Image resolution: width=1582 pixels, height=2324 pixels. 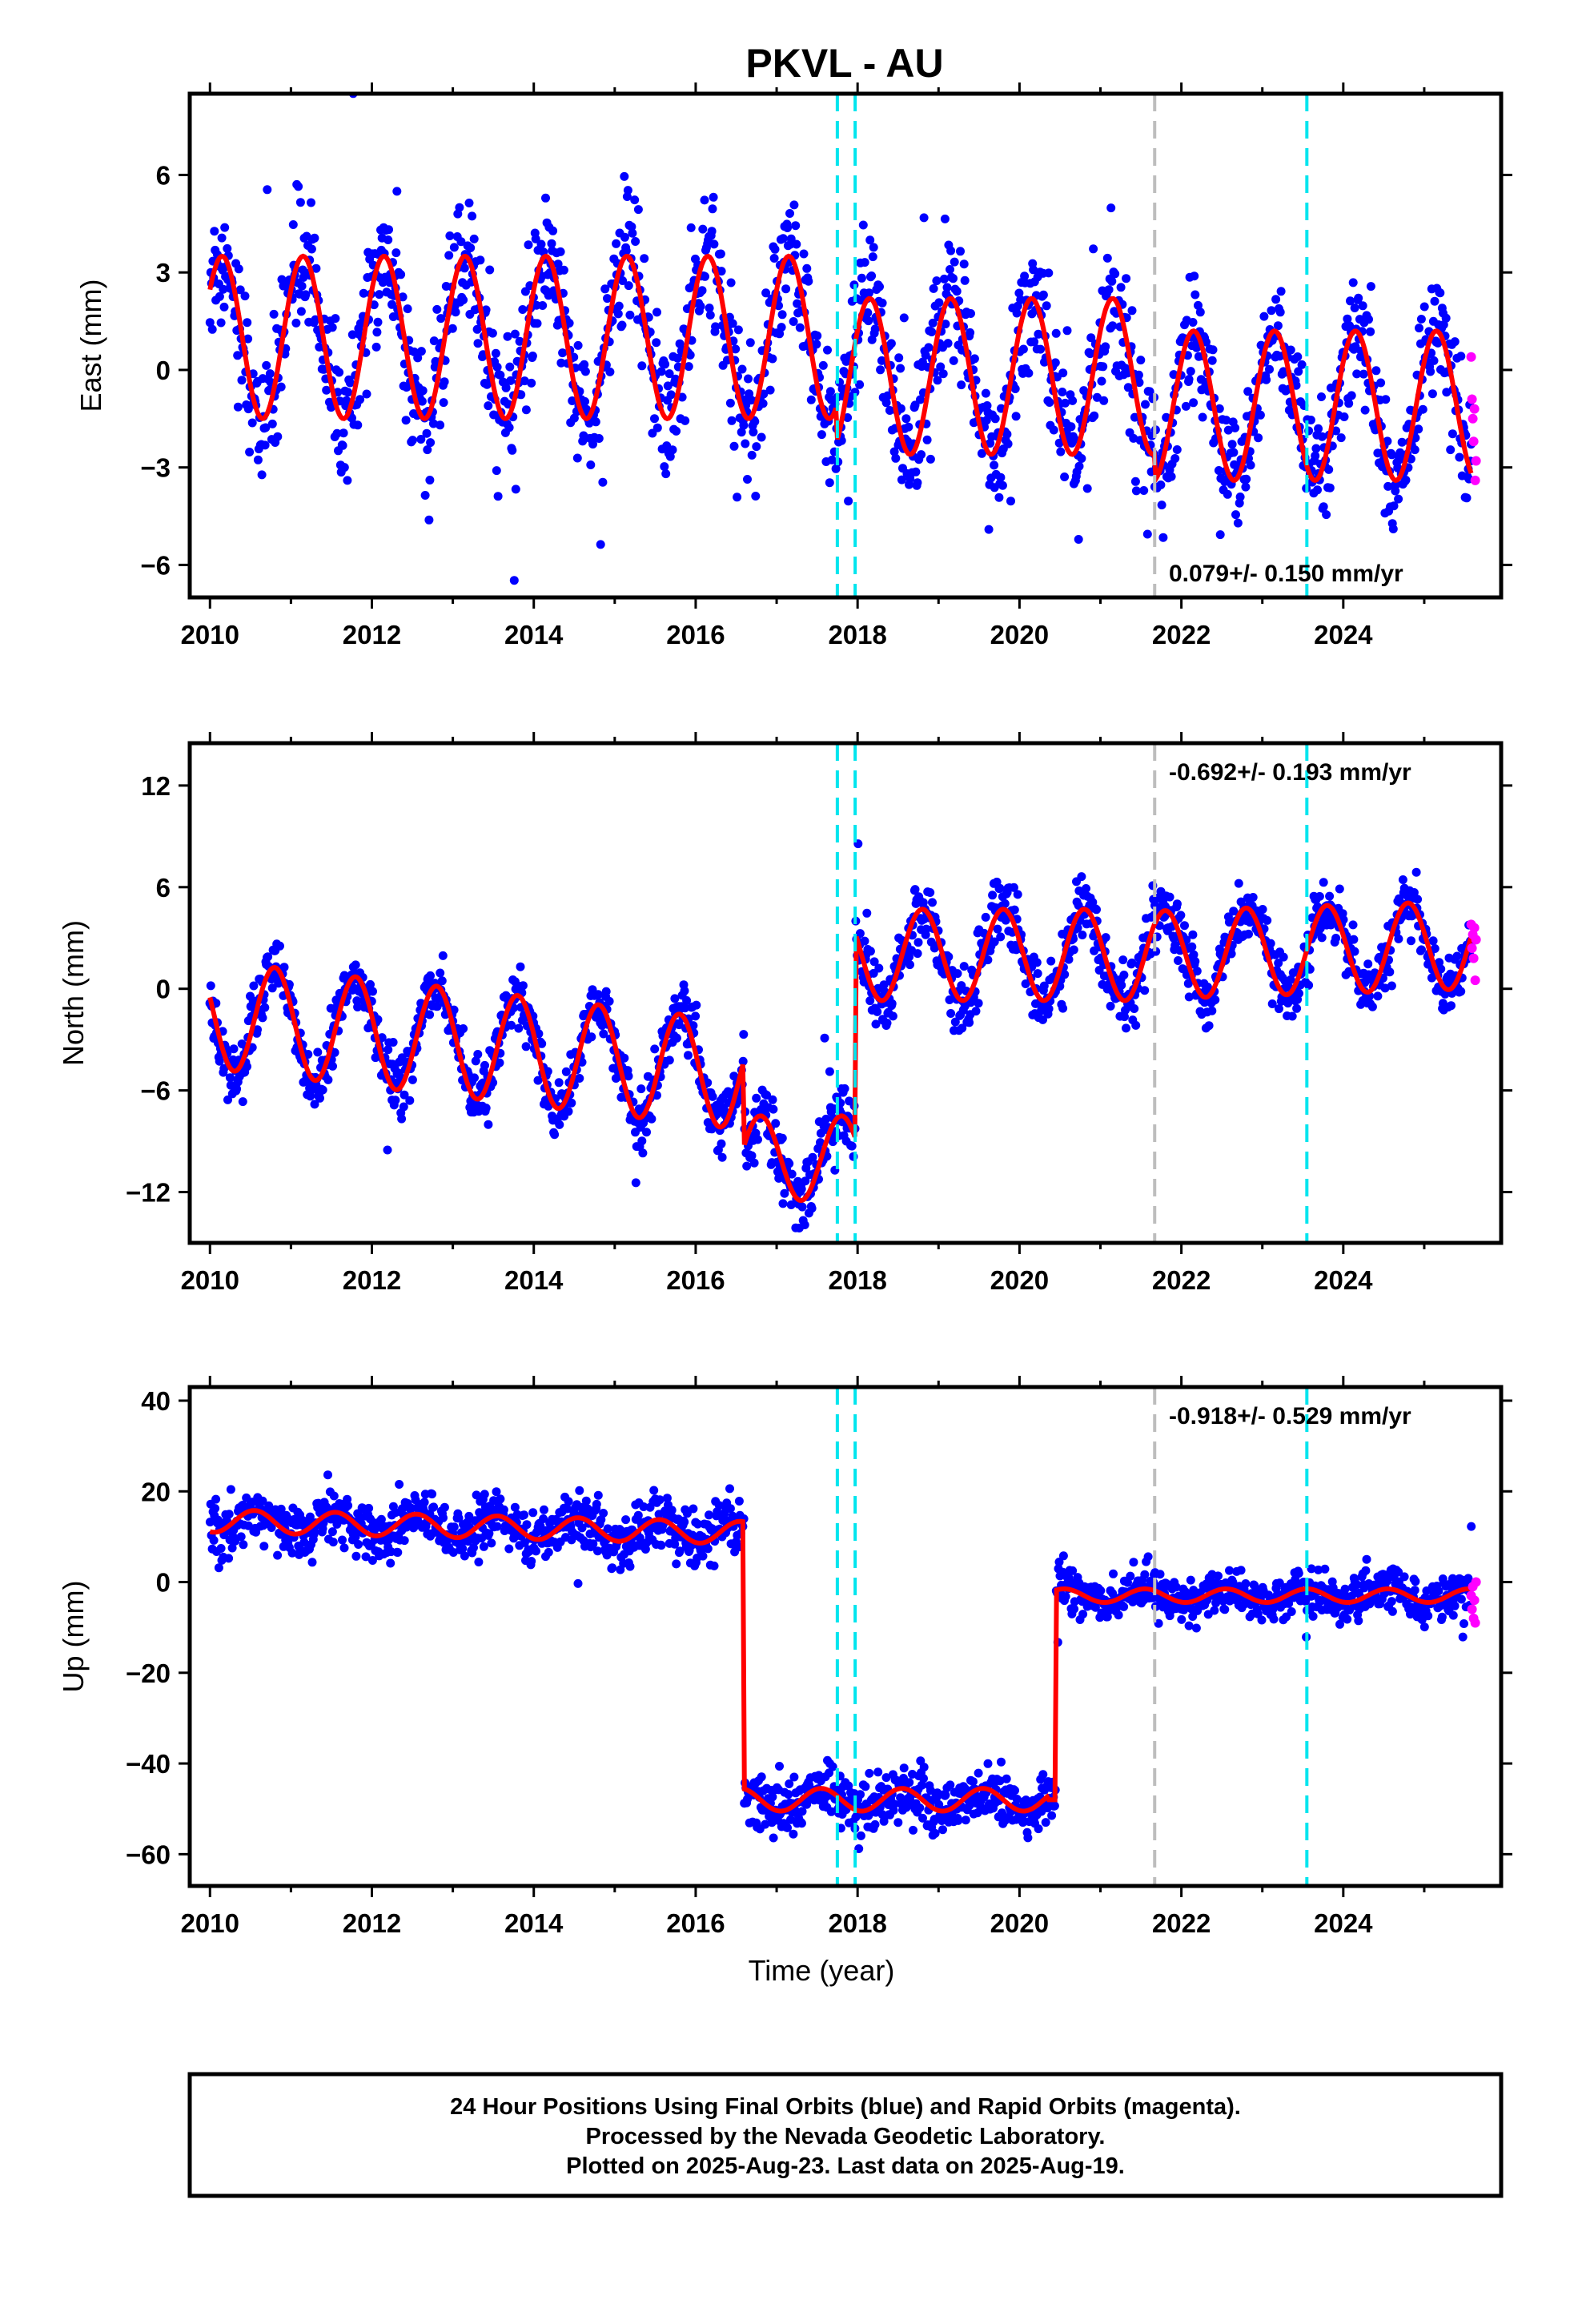 What do you see at coordinates (156, 786) in the screenshot?
I see `y-tick-label: 12` at bounding box center [156, 786].